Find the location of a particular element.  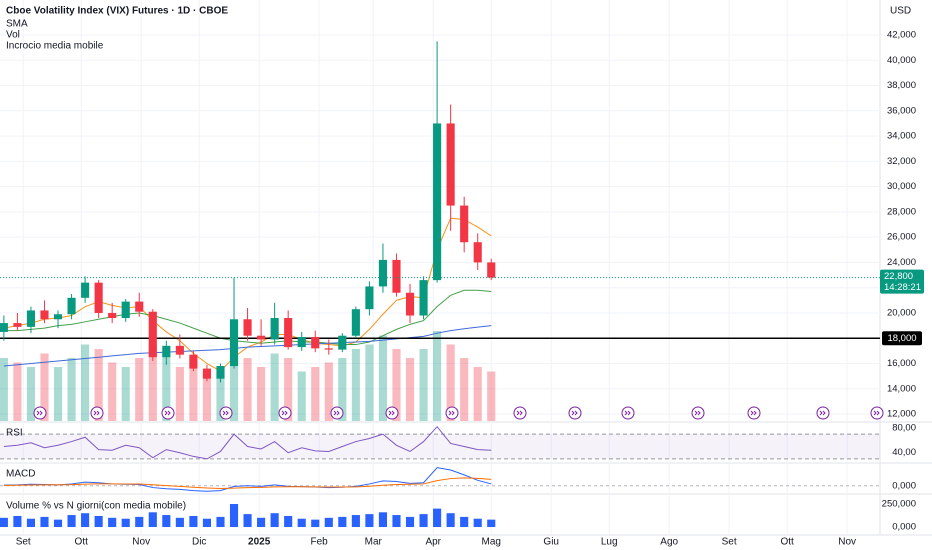

x-tick-label: Mag is located at coordinates (491, 542).